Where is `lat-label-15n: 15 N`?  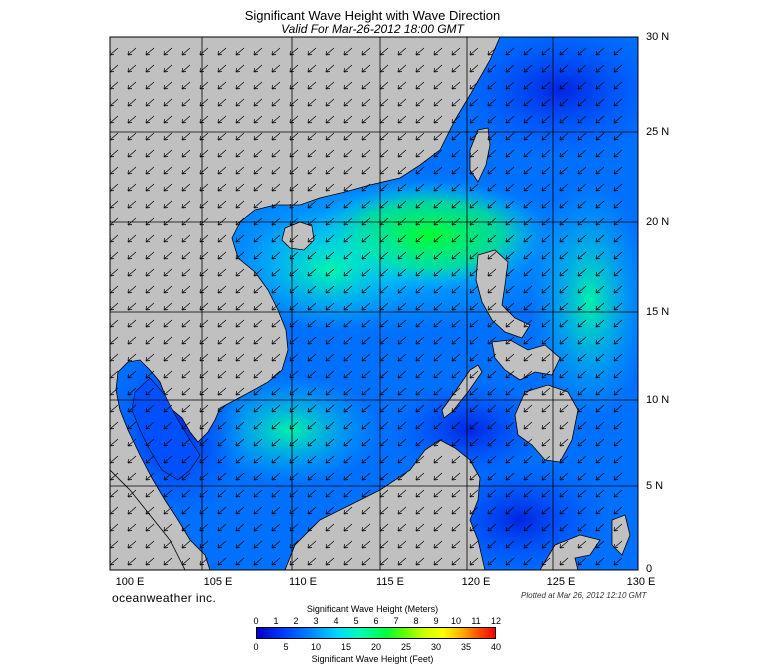
lat-label-15n: 15 N is located at coordinates (658, 312).